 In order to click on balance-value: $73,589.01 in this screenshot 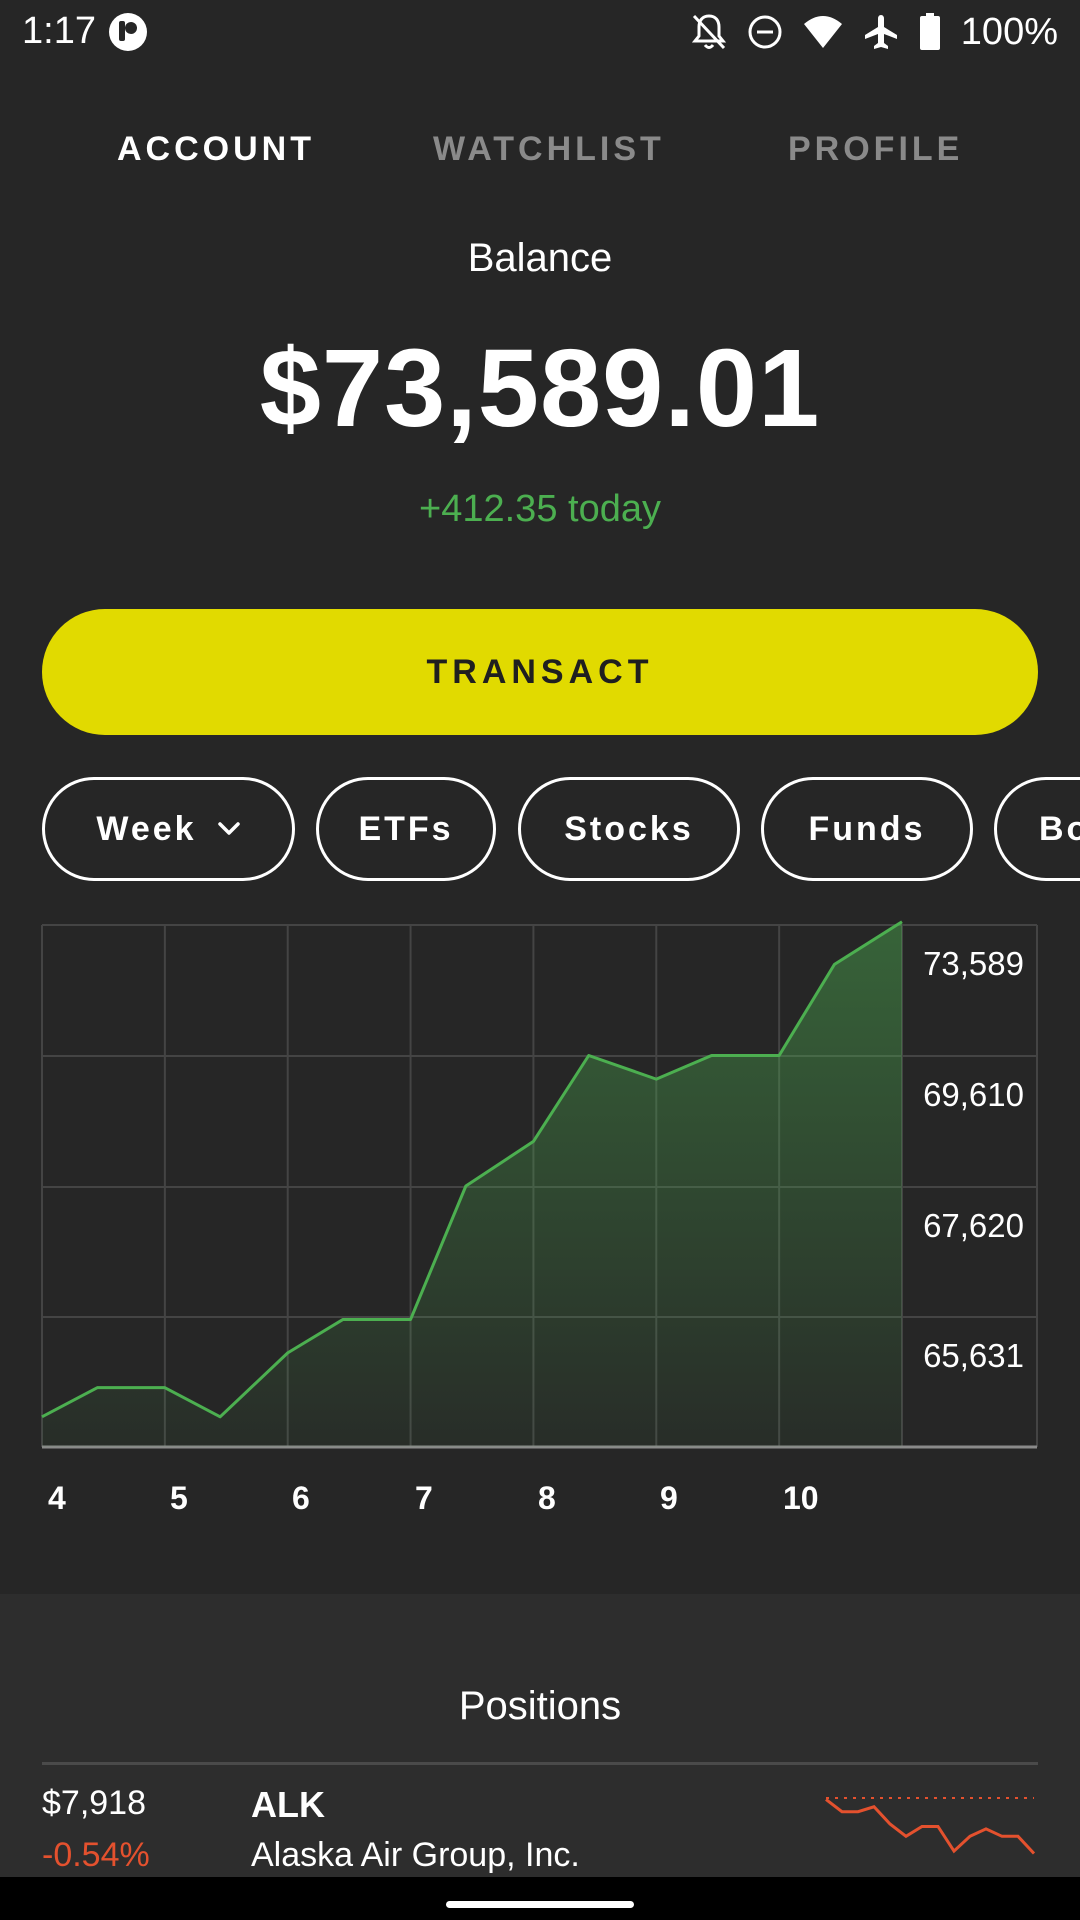, I will do `click(540, 388)`.